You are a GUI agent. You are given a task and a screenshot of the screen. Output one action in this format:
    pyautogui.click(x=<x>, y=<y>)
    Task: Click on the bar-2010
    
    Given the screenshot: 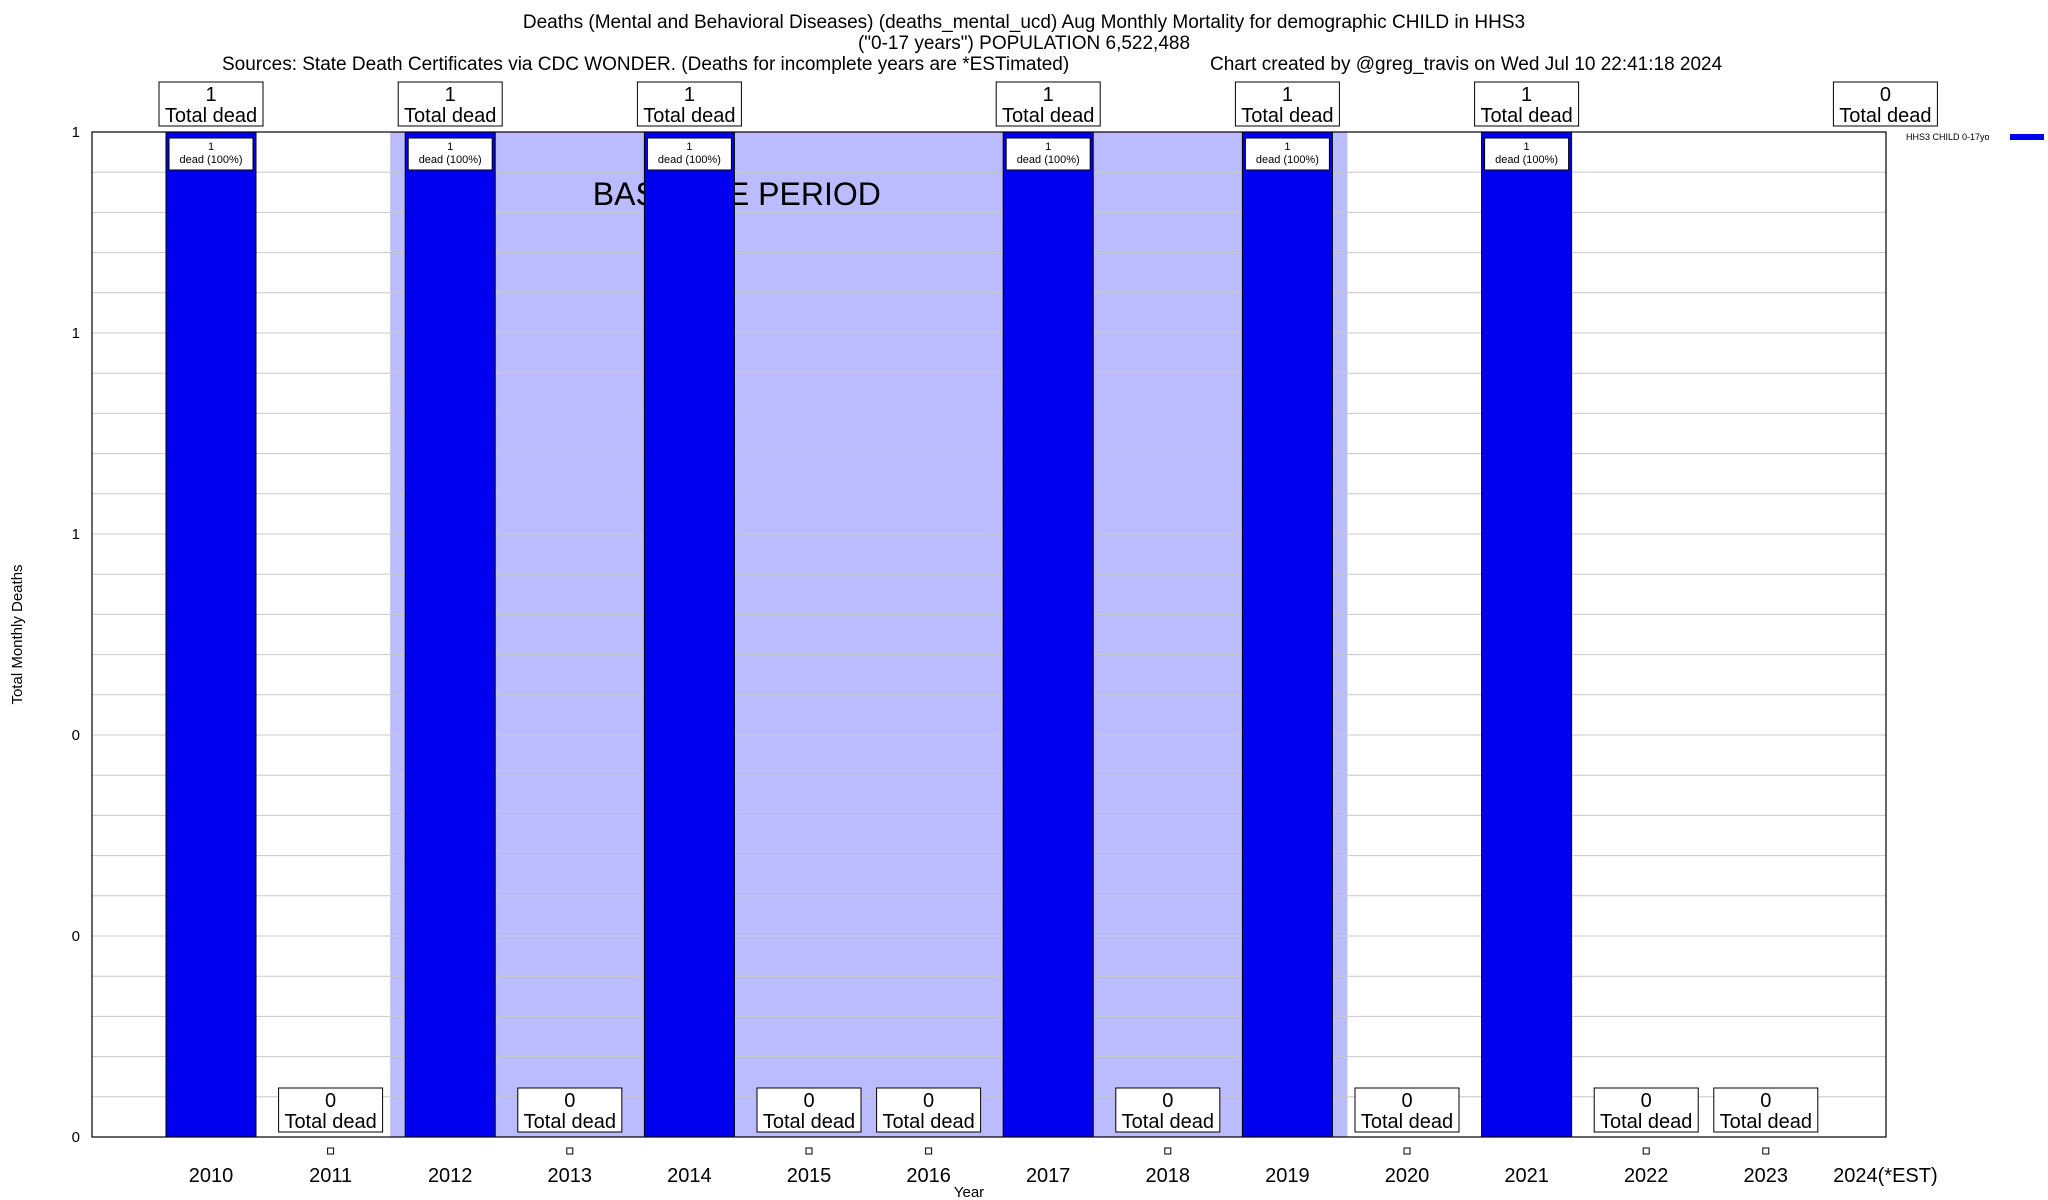 What is the action you would take?
    pyautogui.click(x=211, y=634)
    